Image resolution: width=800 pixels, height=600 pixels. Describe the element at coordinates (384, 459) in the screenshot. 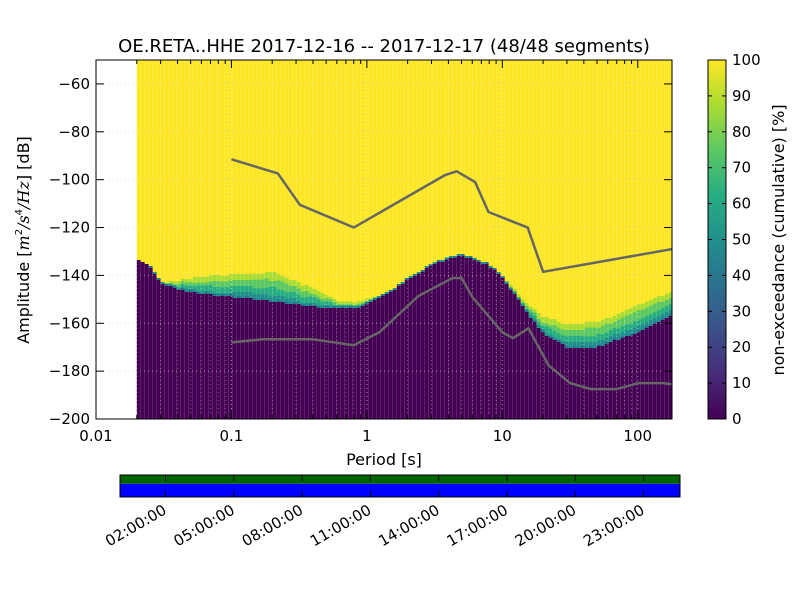

I see `x-axis-label: Period [s]` at that location.